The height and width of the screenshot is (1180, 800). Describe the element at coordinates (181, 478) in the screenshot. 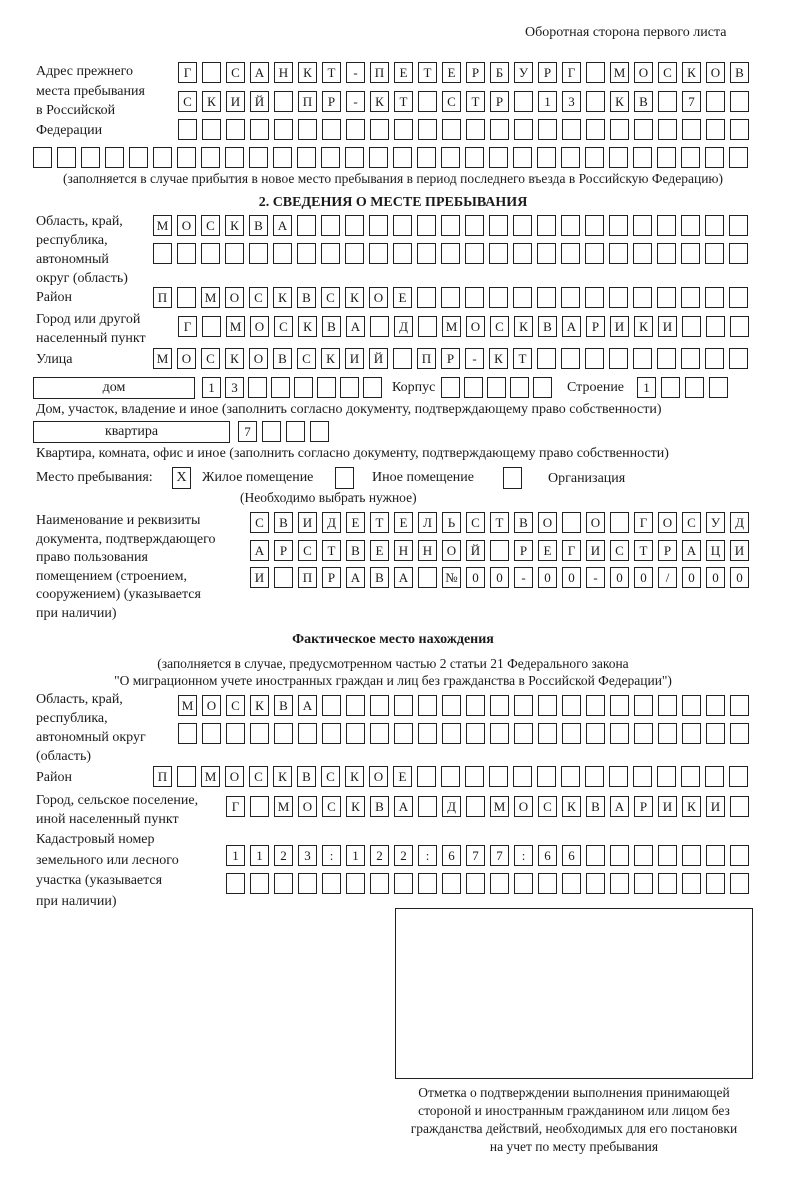

I see `living-premises-checkbox: X` at that location.